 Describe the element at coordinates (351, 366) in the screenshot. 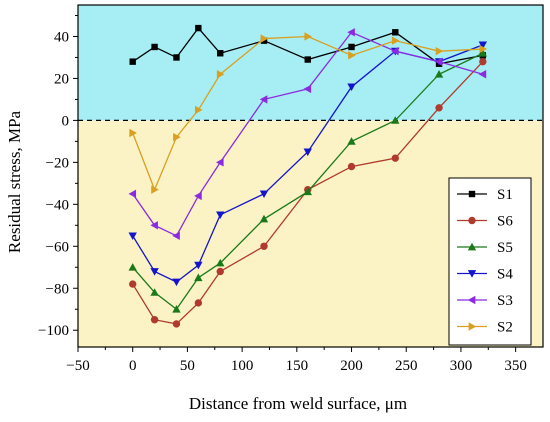

I see `x-tick-label: 200` at that location.